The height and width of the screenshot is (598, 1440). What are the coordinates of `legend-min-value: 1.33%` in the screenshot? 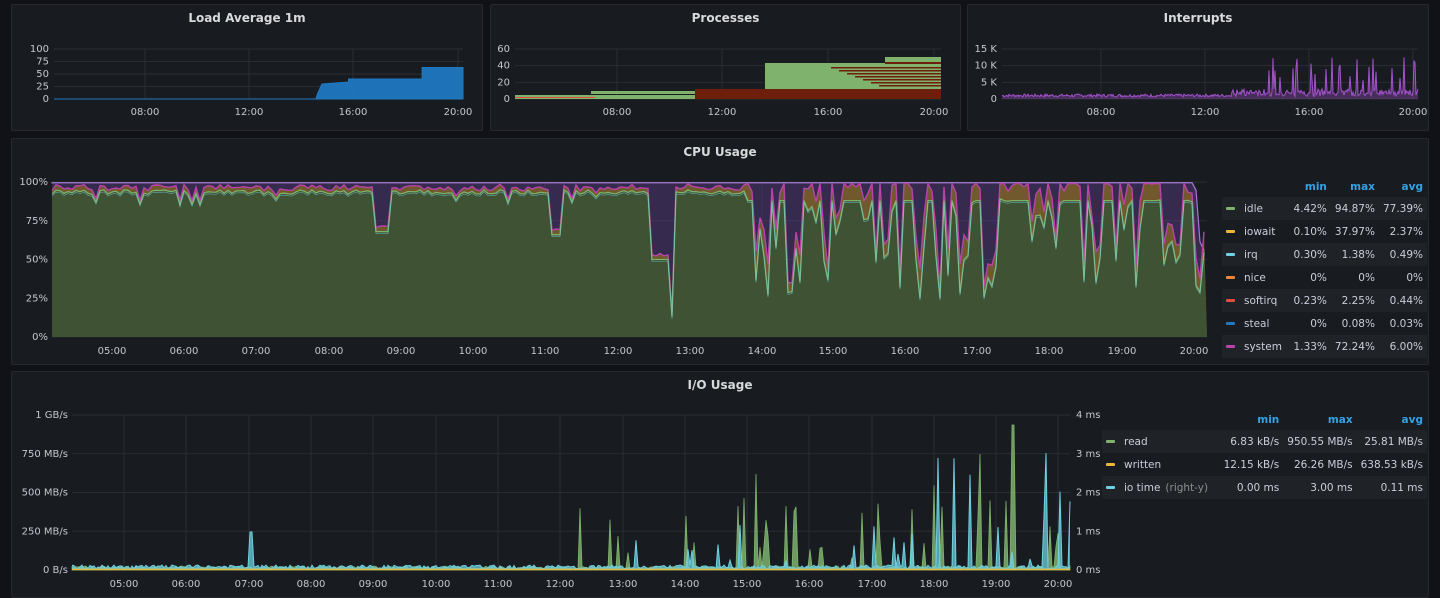 It's located at (1310, 346).